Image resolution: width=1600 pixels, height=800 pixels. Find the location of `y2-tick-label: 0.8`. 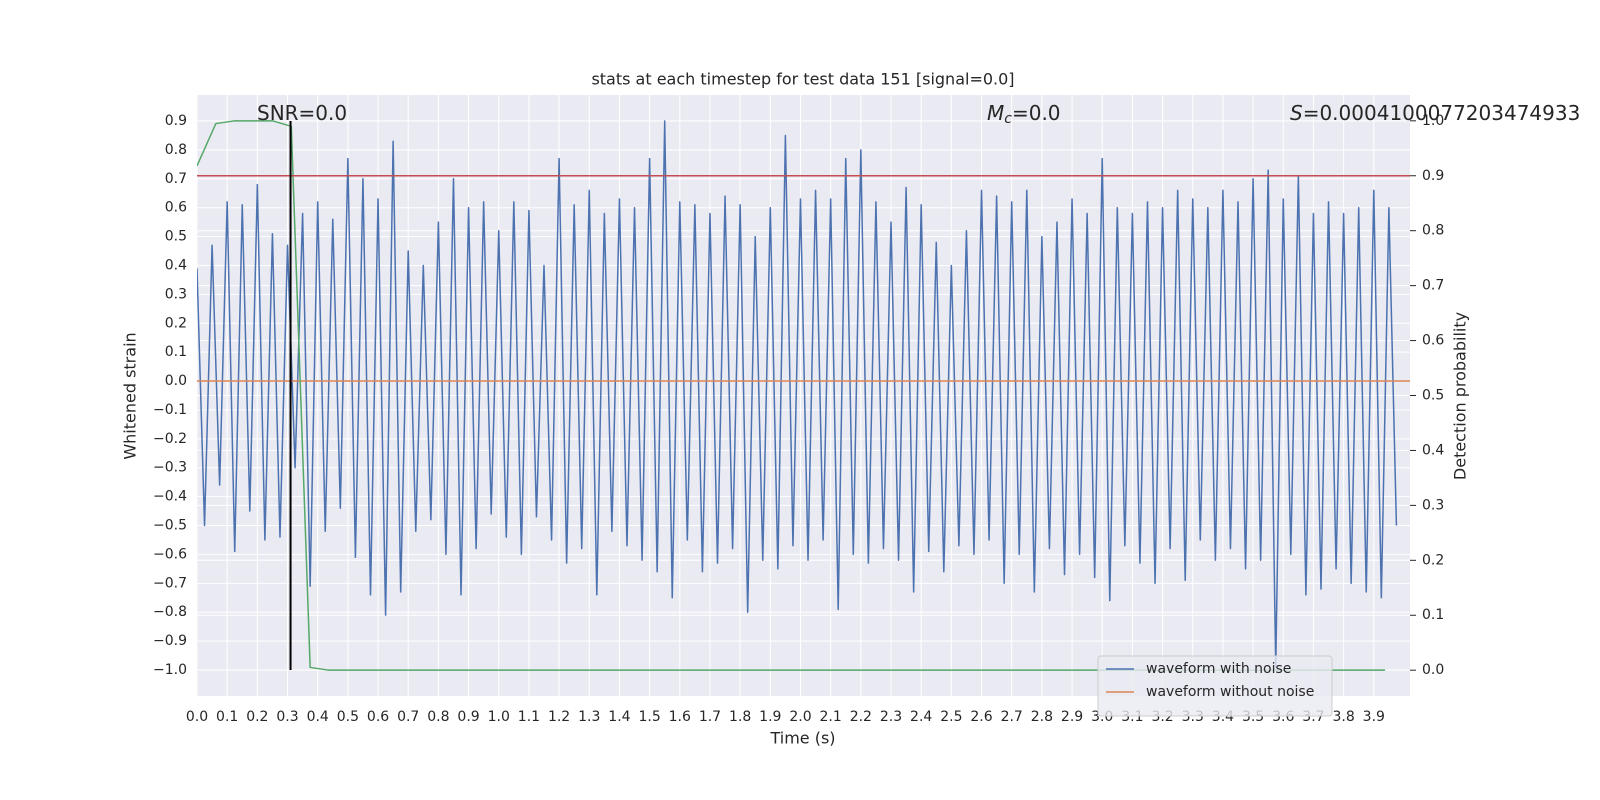

y2-tick-label: 0.8 is located at coordinates (1433, 231).